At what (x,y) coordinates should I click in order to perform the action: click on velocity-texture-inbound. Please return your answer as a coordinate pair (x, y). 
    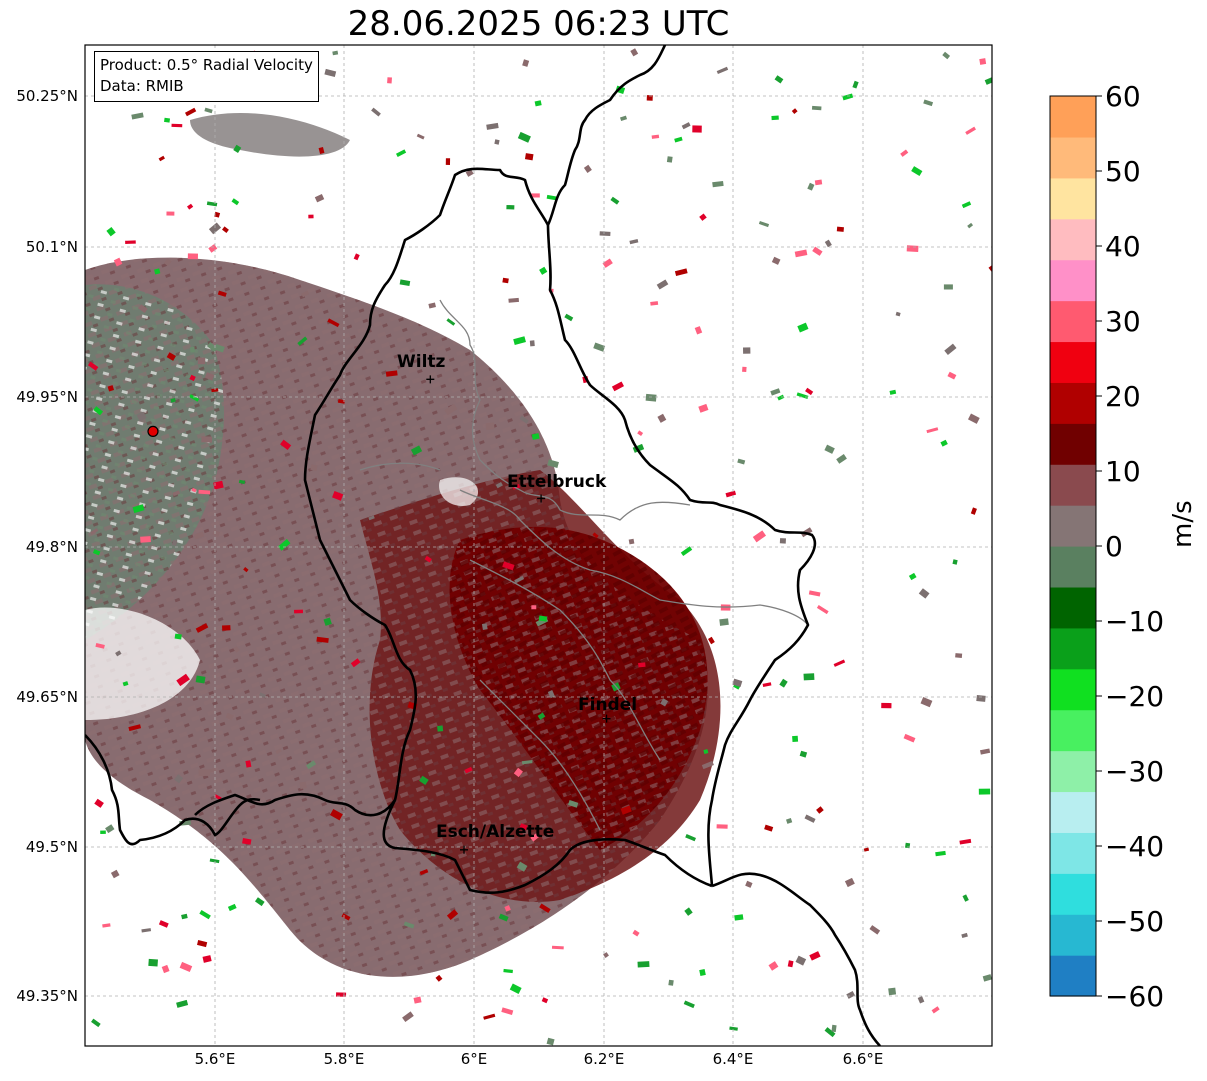
    Looking at the image, I should click on (578, 688).